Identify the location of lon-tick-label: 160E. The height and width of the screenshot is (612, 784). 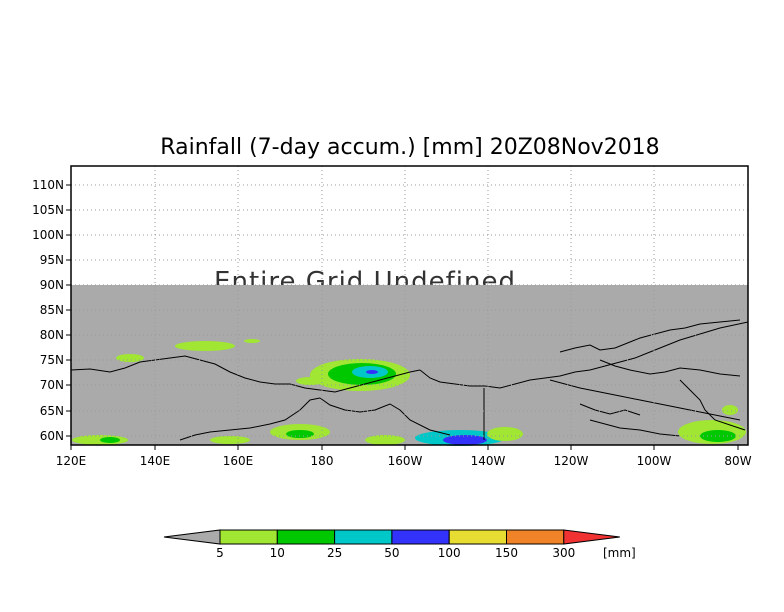
(238, 461).